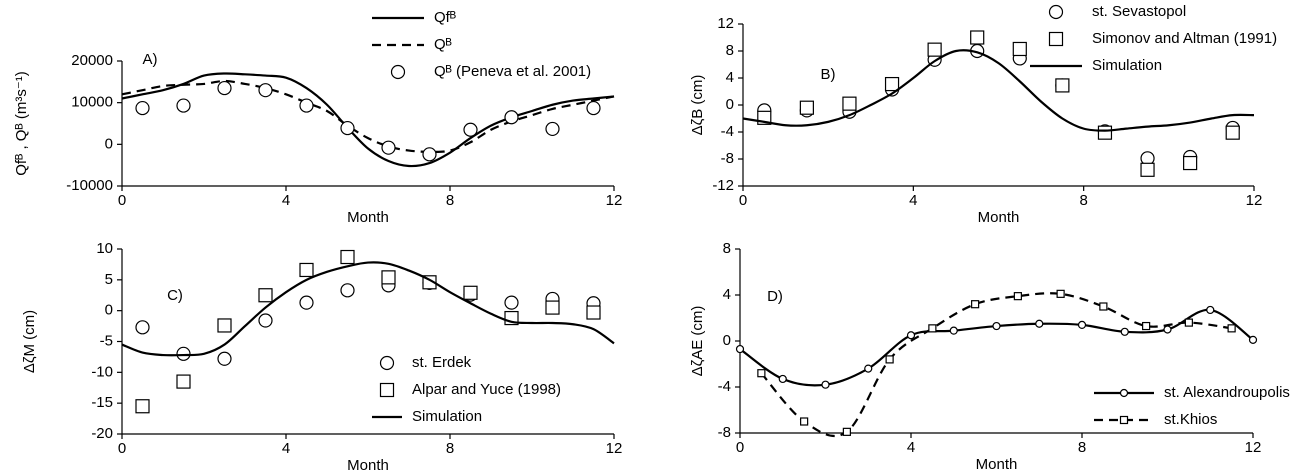  Describe the element at coordinates (725, 23) in the screenshot. I see `y-tick-label: 12` at that location.